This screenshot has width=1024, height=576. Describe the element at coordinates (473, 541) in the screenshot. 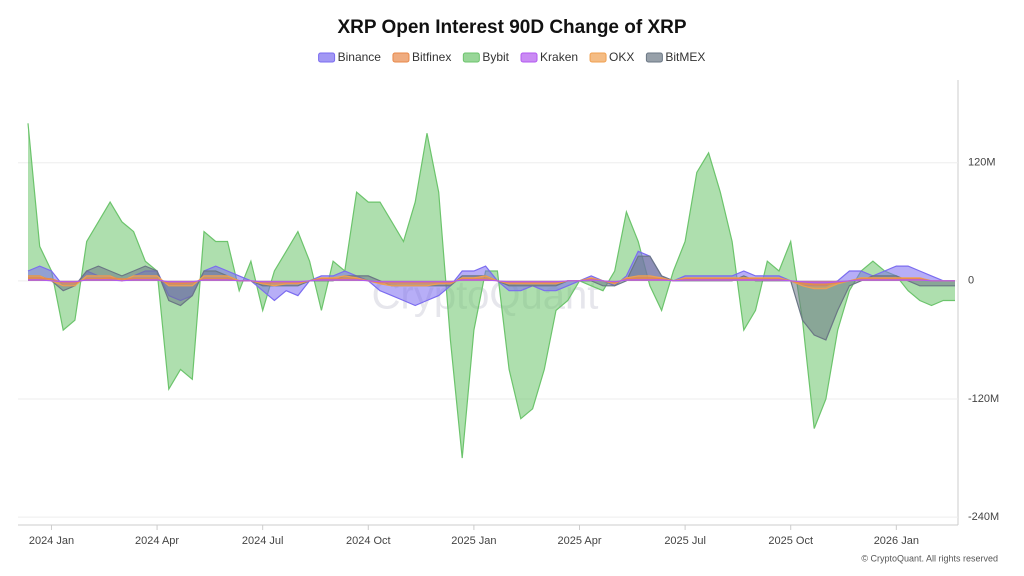

I see `x-tick-label: 2025 Jan` at that location.